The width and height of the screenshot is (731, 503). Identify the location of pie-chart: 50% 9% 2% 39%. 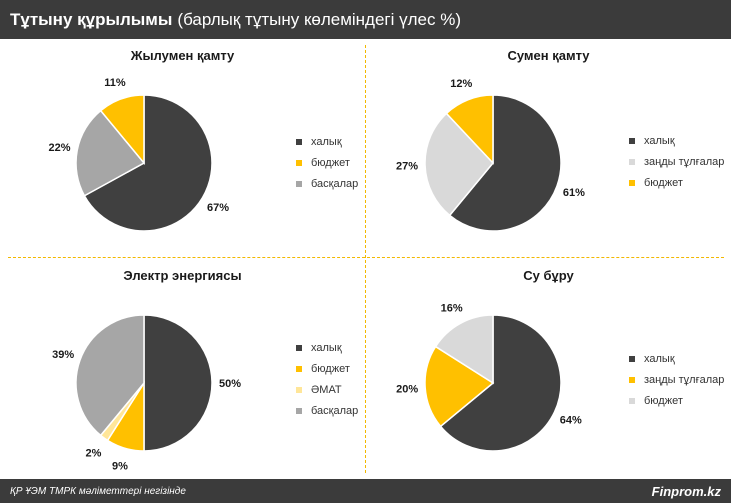
(146, 393).